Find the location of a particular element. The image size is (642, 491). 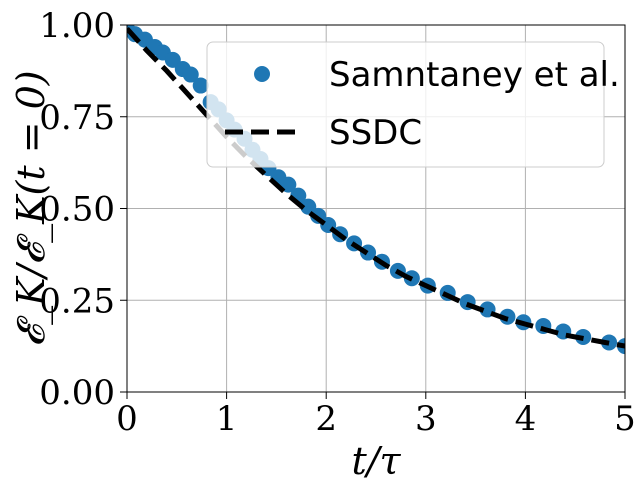

x-tick-label: 4 is located at coordinates (526, 419).